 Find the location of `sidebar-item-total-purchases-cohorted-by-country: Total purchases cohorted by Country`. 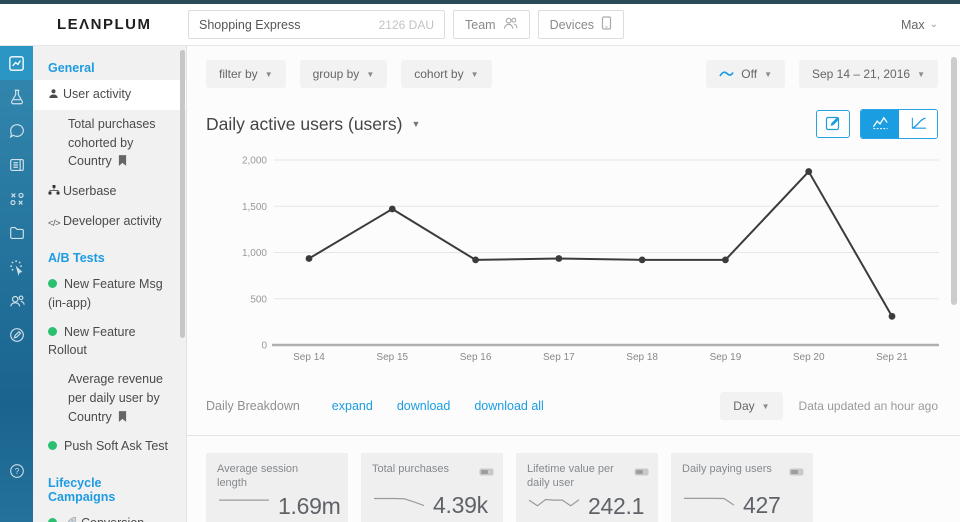

sidebar-item-total-purchases-cohorted-by-country: Total purchases cohorted by Country is located at coordinates (109, 143).